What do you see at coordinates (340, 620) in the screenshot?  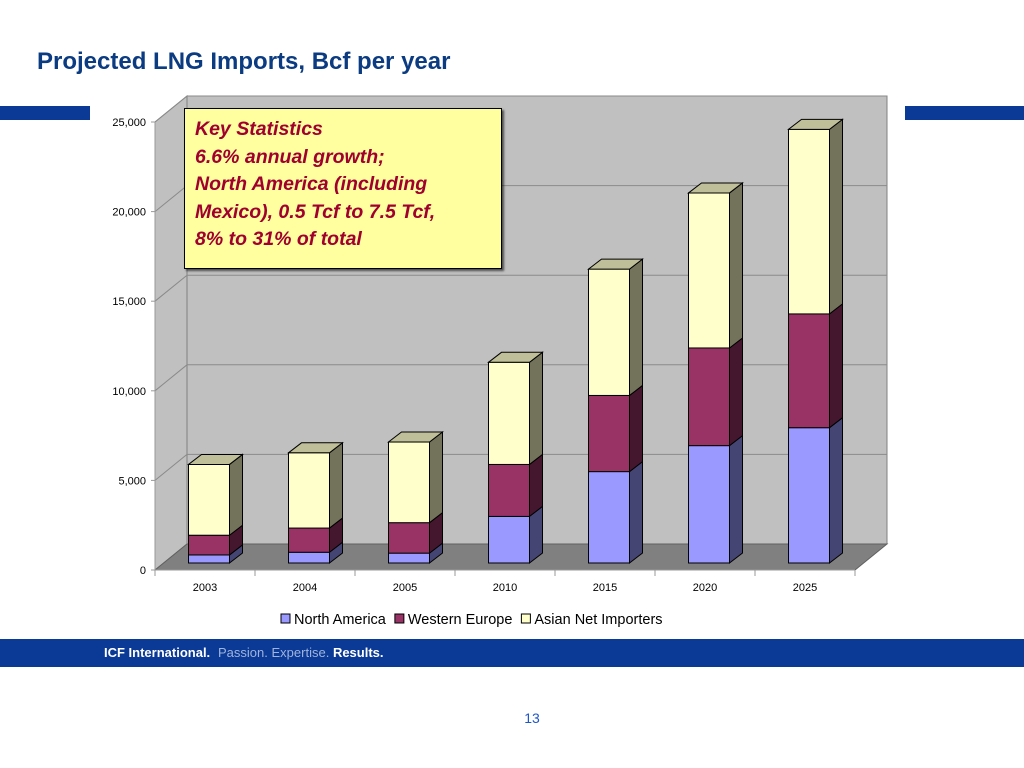 I see `legend-label: North America` at bounding box center [340, 620].